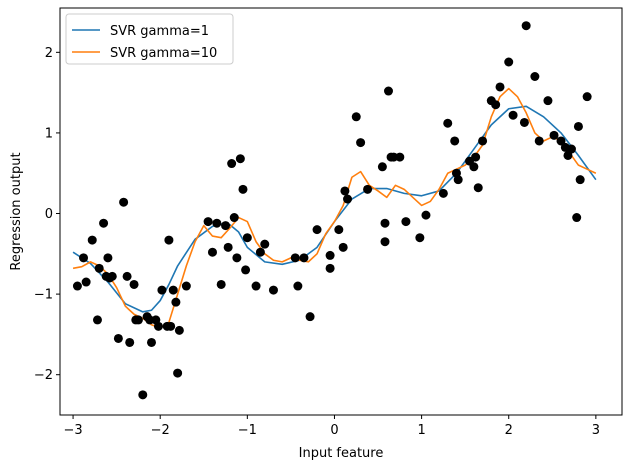 This screenshot has height=470, width=630. Describe the element at coordinates (247, 430) in the screenshot. I see `x-tick-label: −1` at that location.